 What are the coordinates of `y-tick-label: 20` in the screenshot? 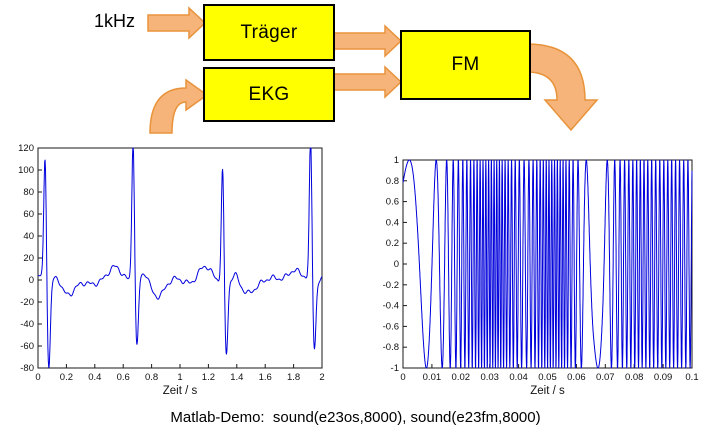 It's located at (28, 258).